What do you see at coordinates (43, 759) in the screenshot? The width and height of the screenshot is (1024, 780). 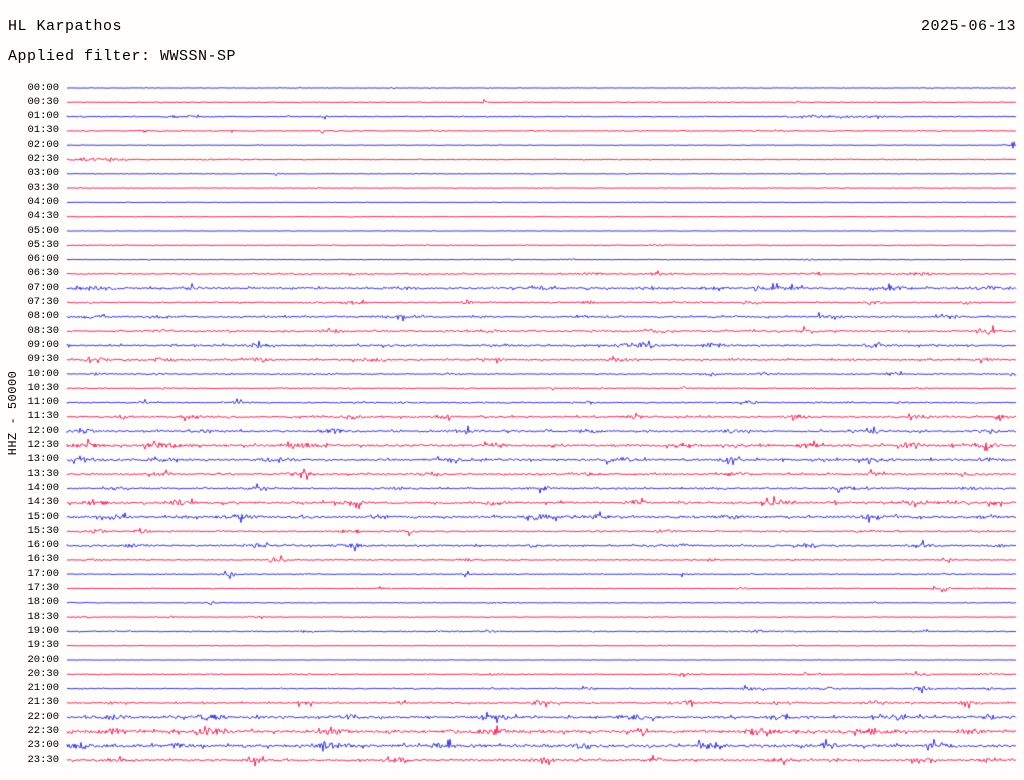 I see `time-label: 23:30` at bounding box center [43, 759].